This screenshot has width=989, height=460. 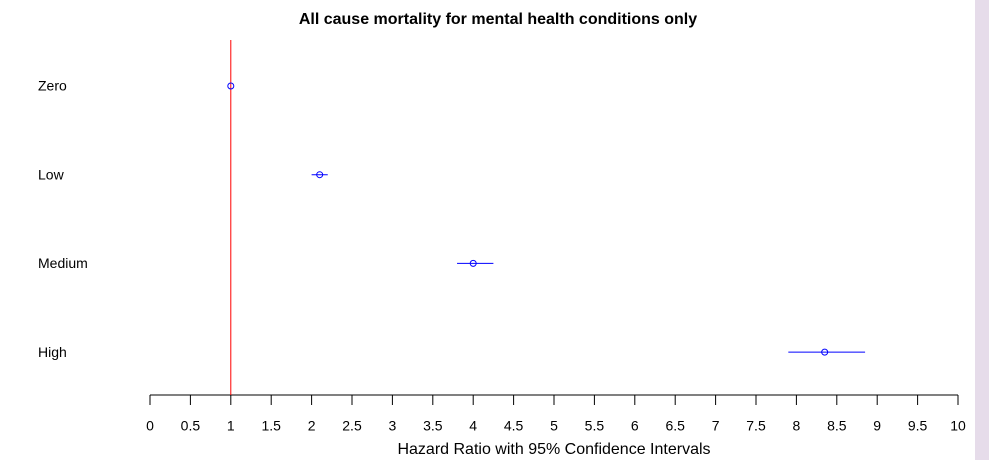 What do you see at coordinates (554, 426) in the screenshot?
I see `x-tick-label: 5` at bounding box center [554, 426].